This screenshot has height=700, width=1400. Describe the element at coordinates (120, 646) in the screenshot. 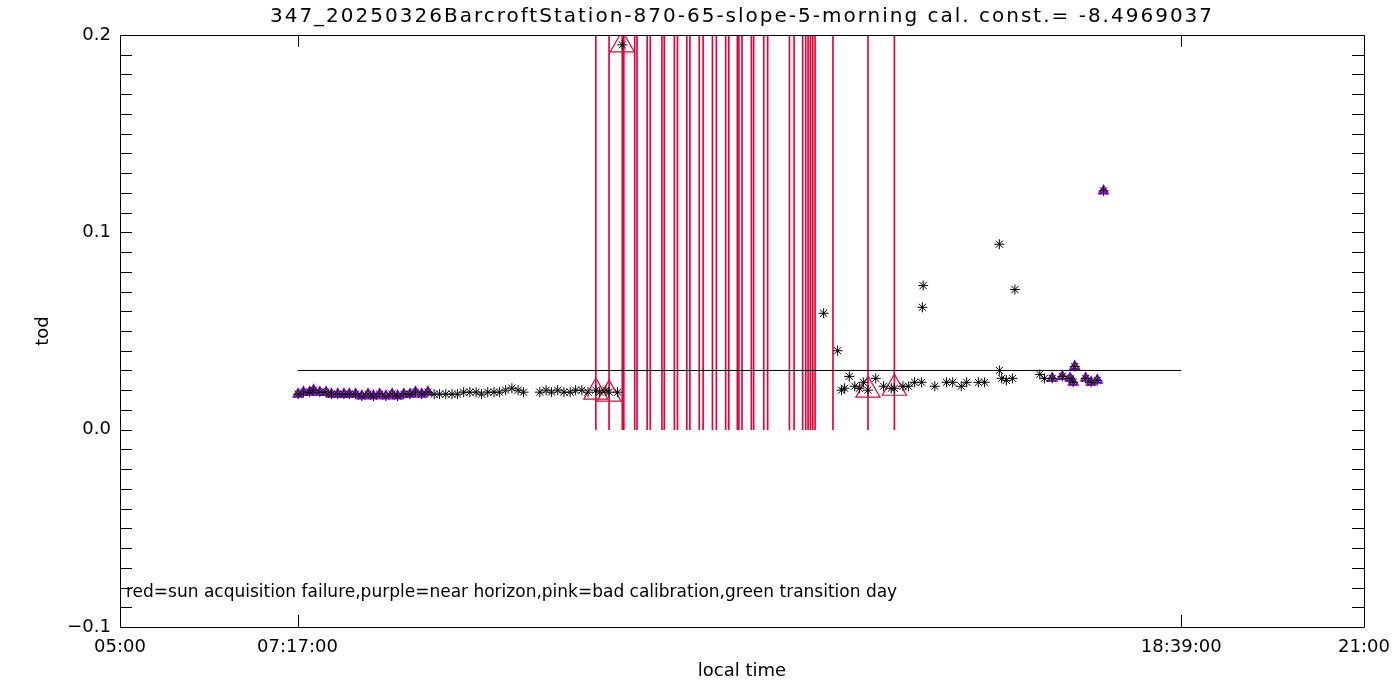

I see `x-tick-label: 05:00` at that location.